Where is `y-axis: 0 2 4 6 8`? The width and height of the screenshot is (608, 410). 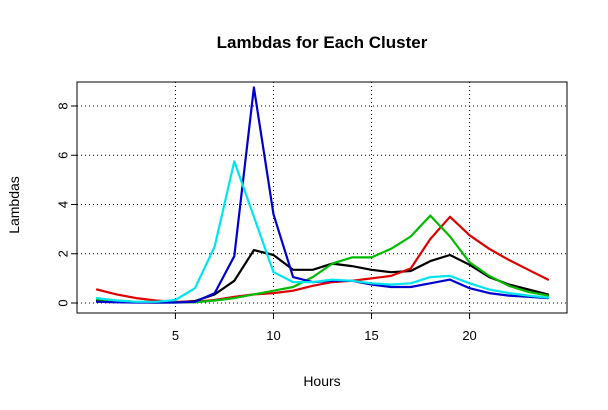
y-axis: 0 2 4 6 8 is located at coordinates (66, 204).